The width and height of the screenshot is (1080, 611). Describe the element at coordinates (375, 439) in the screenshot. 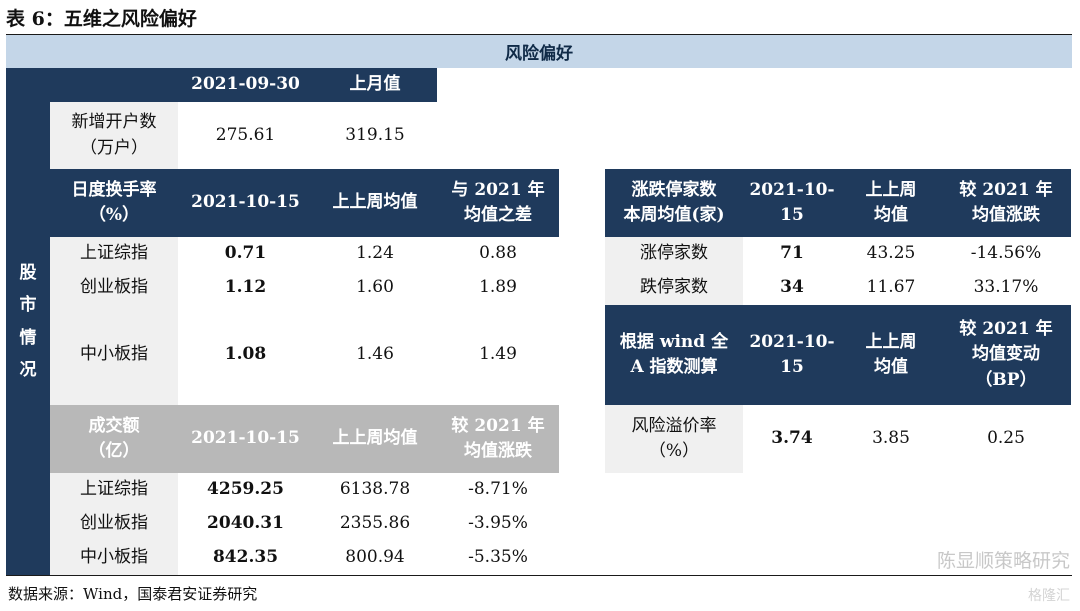

I see `volume-header-prev: 上上周均值` at that location.